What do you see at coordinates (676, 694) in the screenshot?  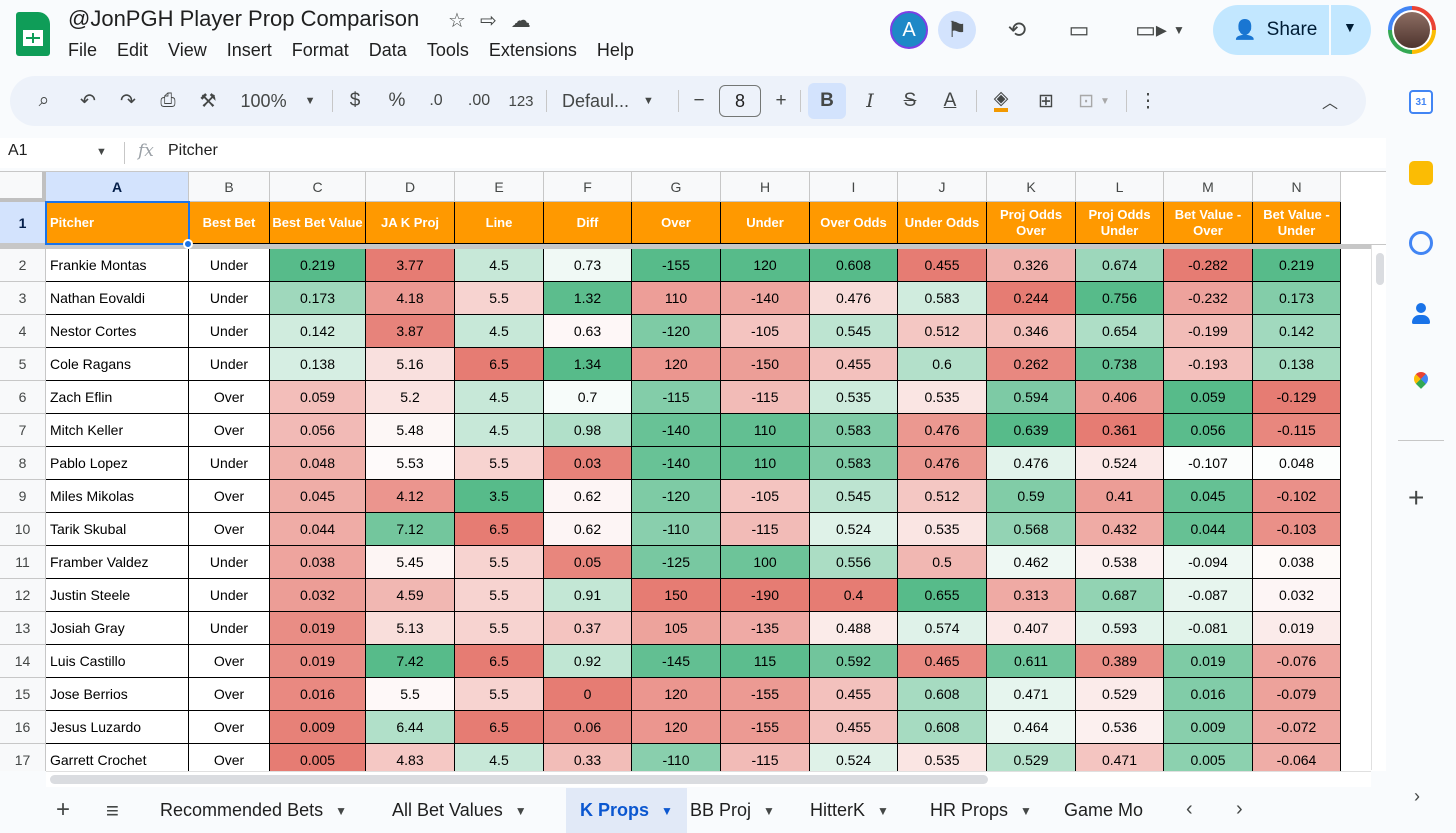 I see `data-cell: 120` at bounding box center [676, 694].